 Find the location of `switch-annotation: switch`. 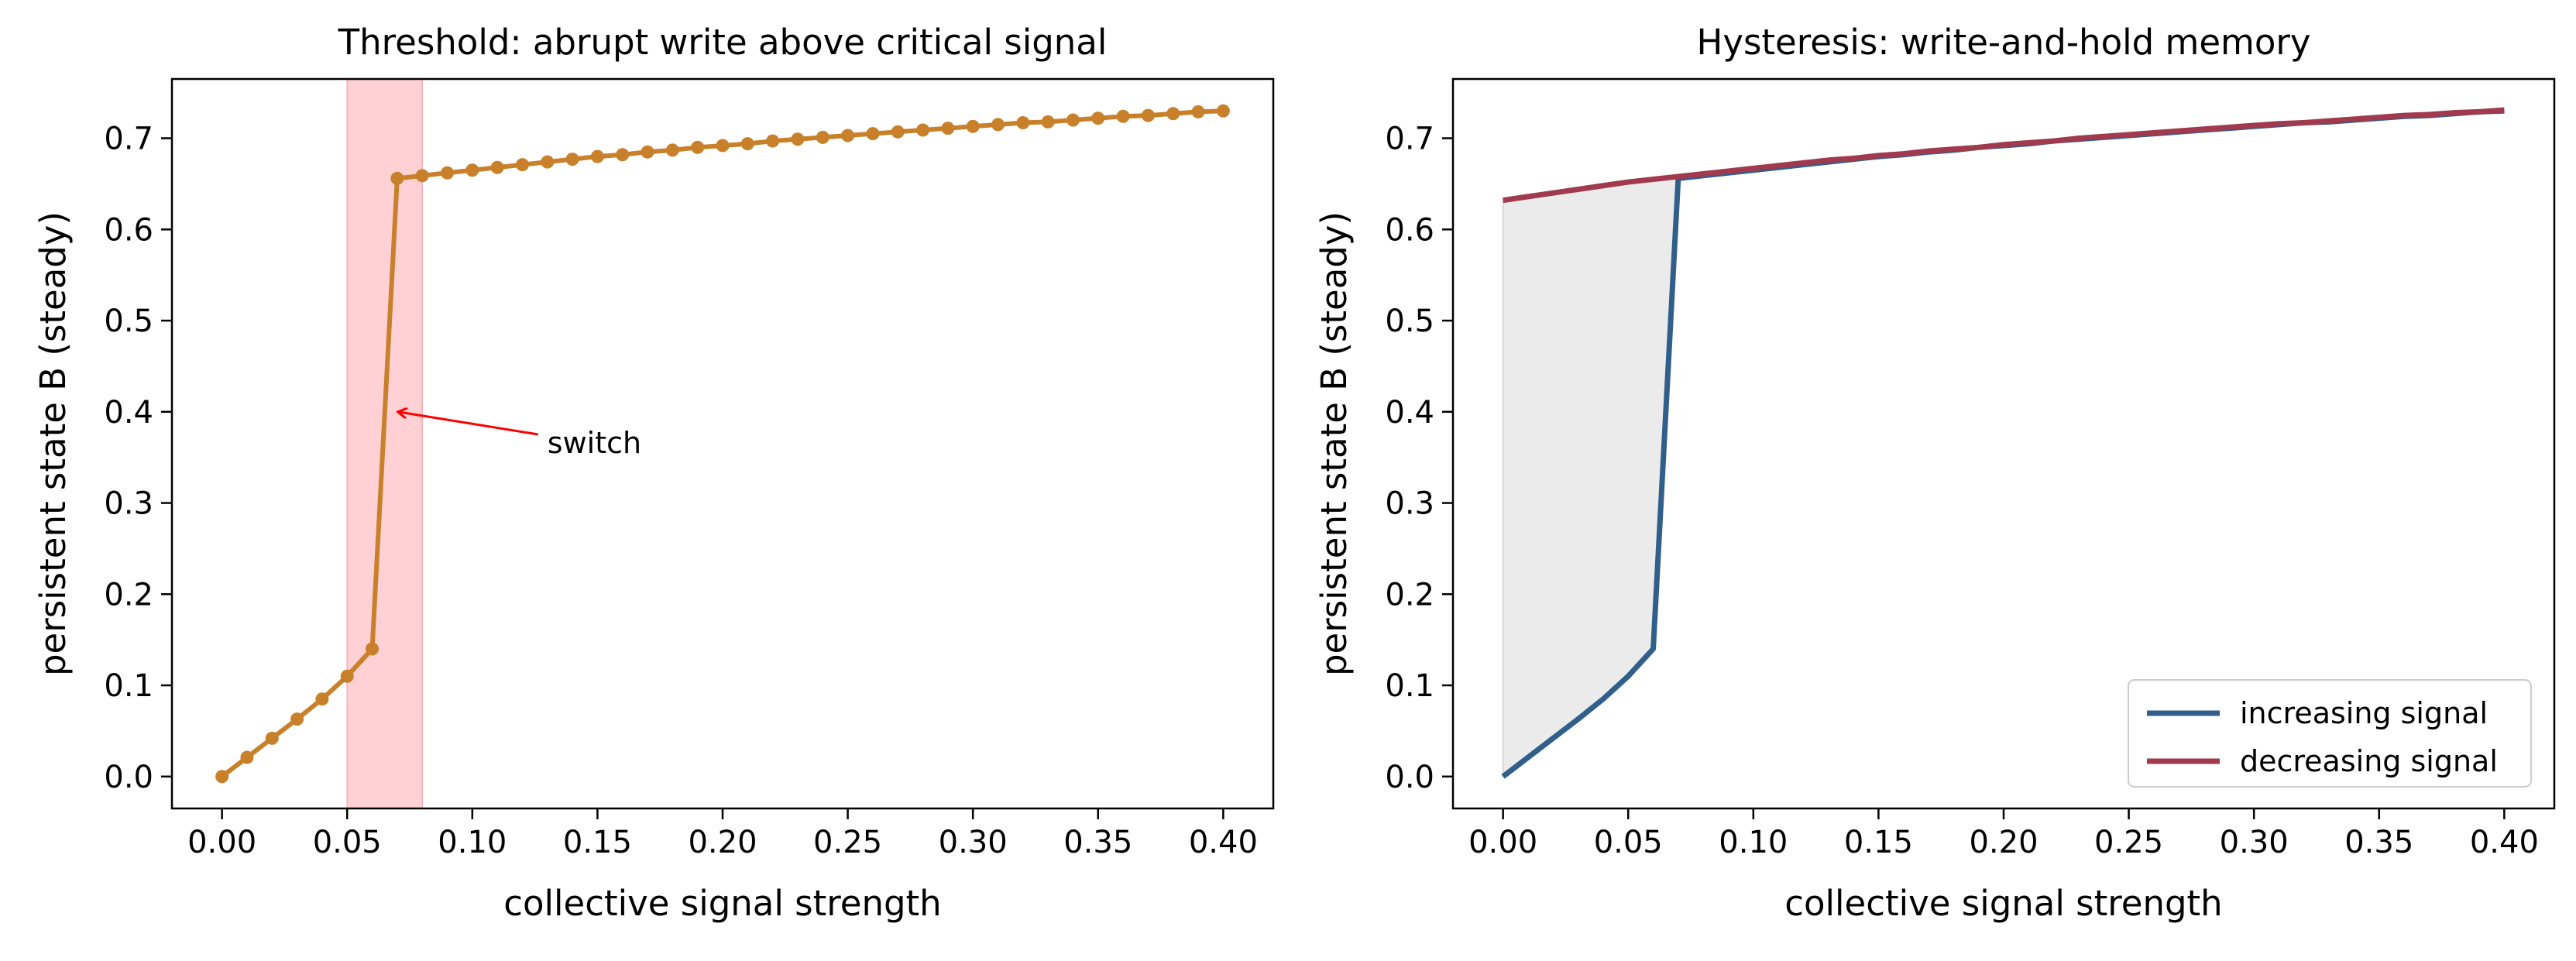

switch-annotation: switch is located at coordinates (594, 443).